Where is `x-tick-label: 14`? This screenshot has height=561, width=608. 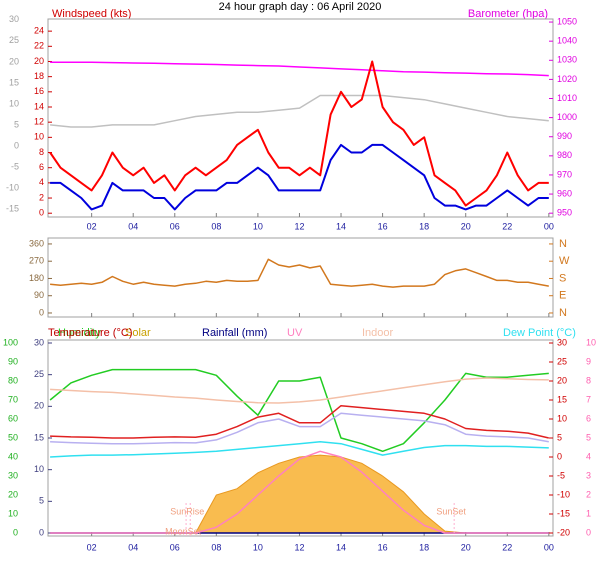 x-tick-label: 14 is located at coordinates (341, 547).